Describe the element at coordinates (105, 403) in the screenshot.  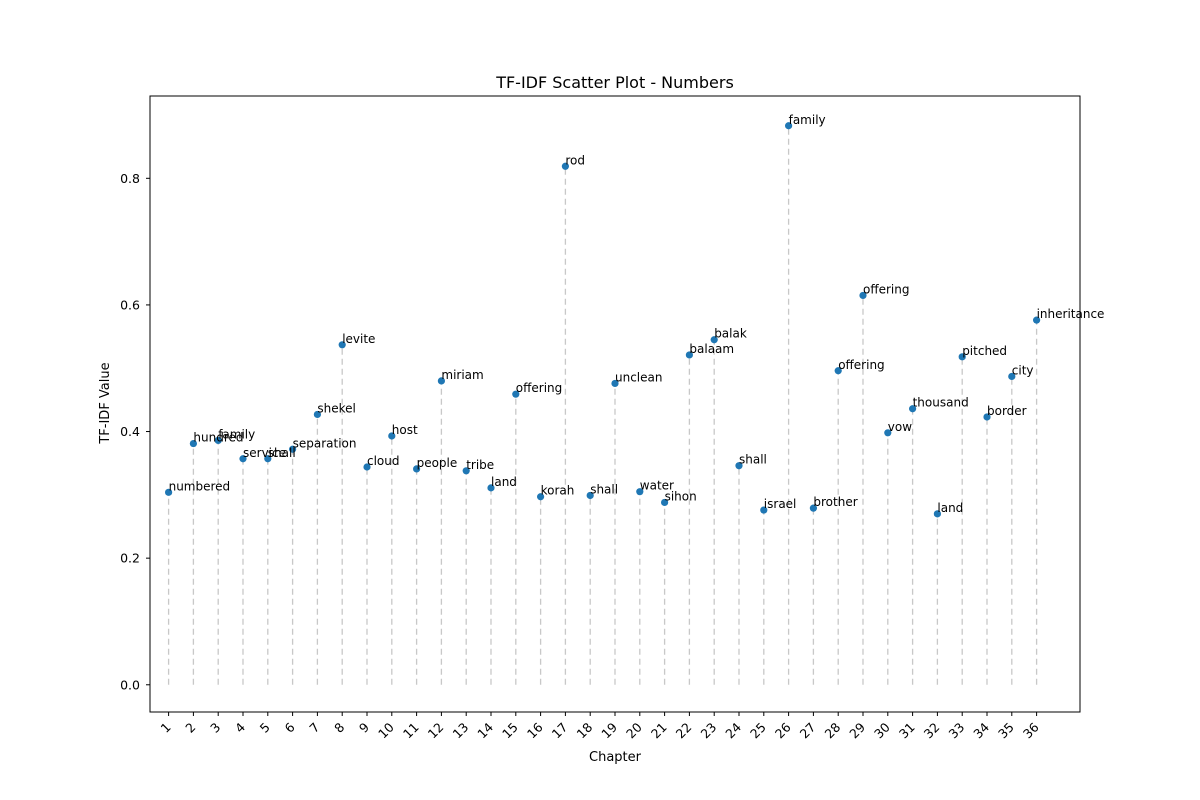
I see `y-axis-label: TF-IDF Value` at that location.